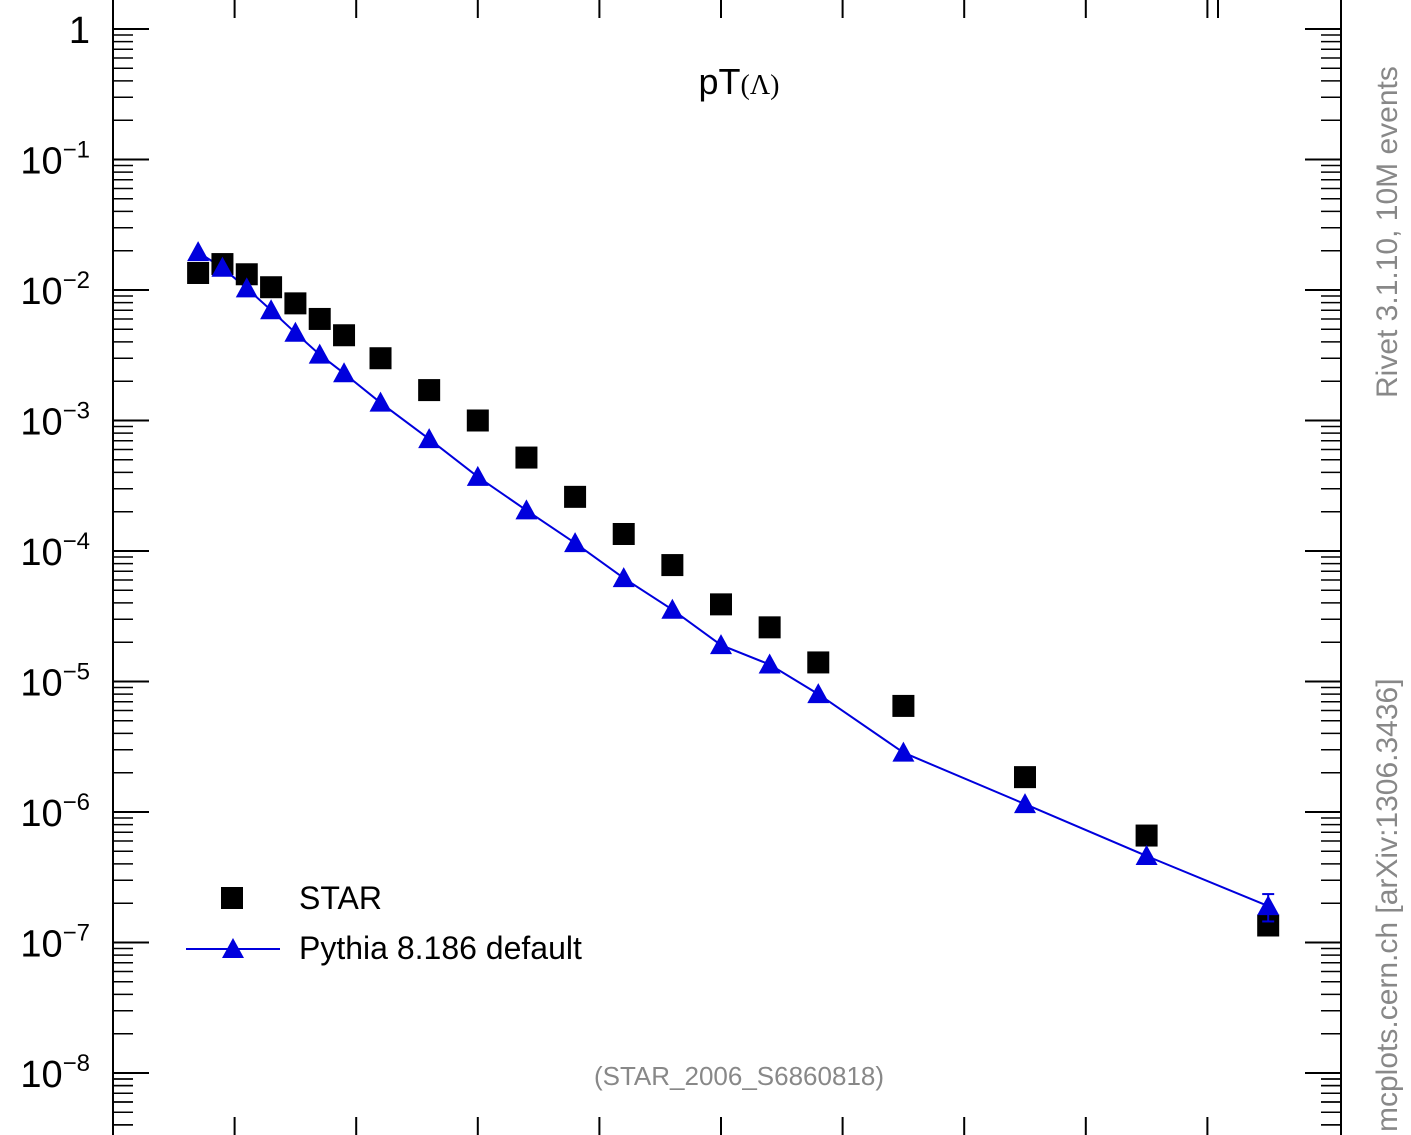  Describe the element at coordinates (76, 802) in the screenshot. I see `y-tick-label-exponent: −6` at that location.